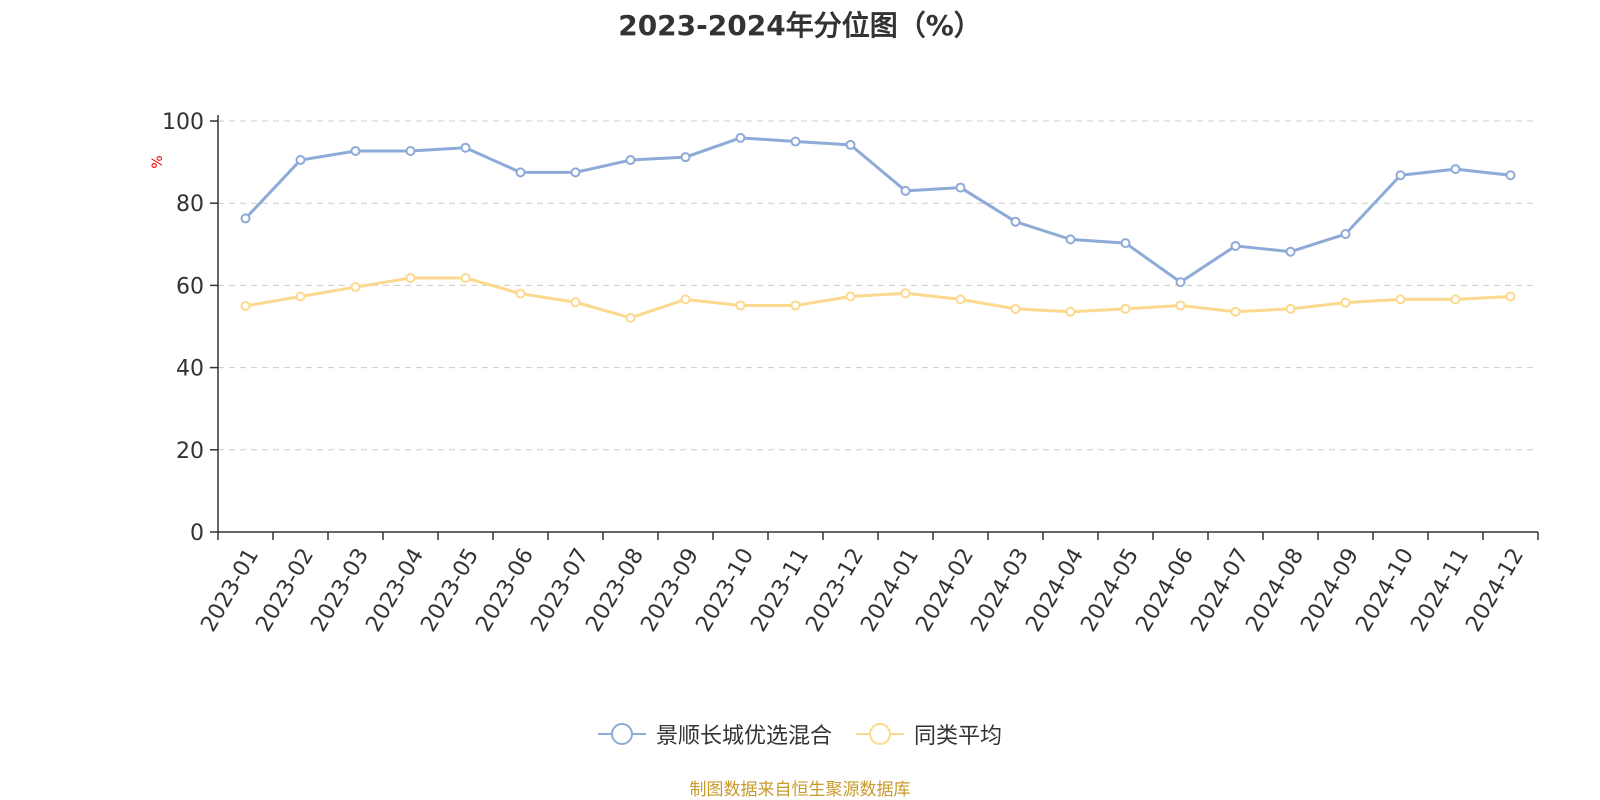 Image resolution: width=1600 pixels, height=800 pixels. Describe the element at coordinates (158, 161) in the screenshot. I see `y-axis-label: %` at that location.